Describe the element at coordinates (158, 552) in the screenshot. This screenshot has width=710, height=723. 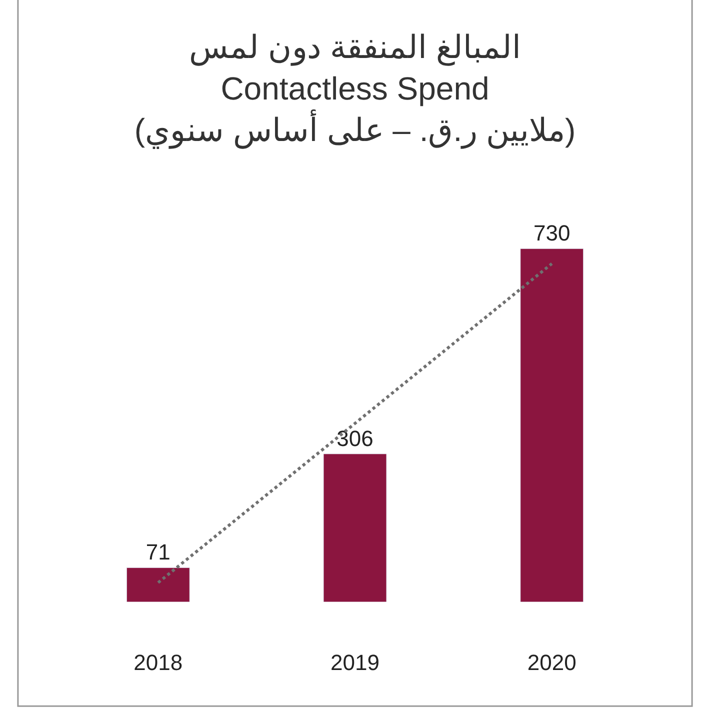
I see `data-label: 71` at that location.